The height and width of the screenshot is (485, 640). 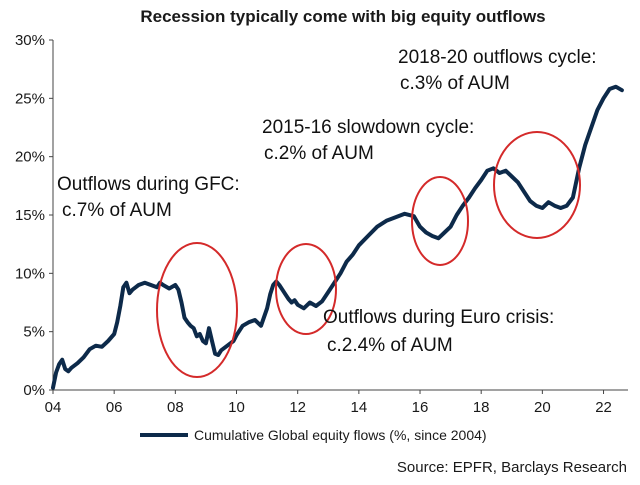 What do you see at coordinates (440, 221) in the screenshot?
I see `slowdown-2015-16-highlight-circle` at bounding box center [440, 221].